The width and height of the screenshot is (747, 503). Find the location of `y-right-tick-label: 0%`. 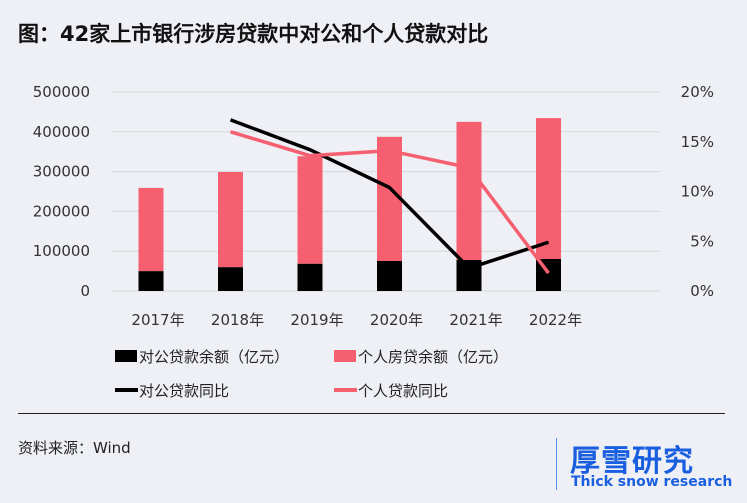

y-right-tick-label: 0% is located at coordinates (702, 291).